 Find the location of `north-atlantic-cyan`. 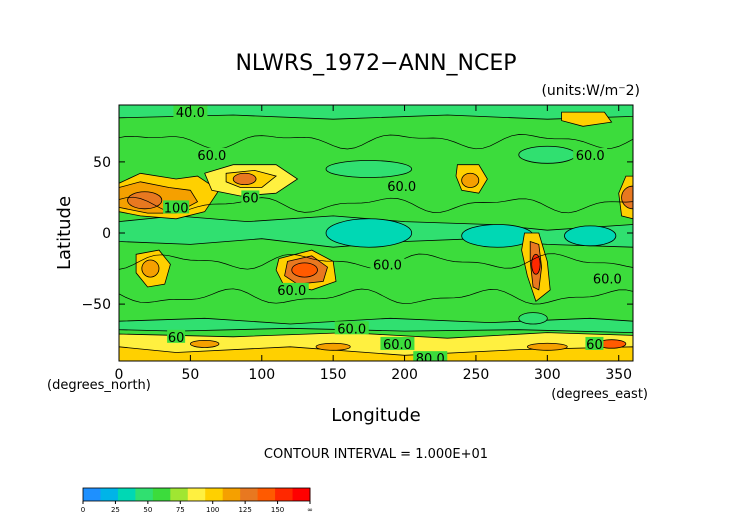

north-atlantic-cyan is located at coordinates (547, 154).